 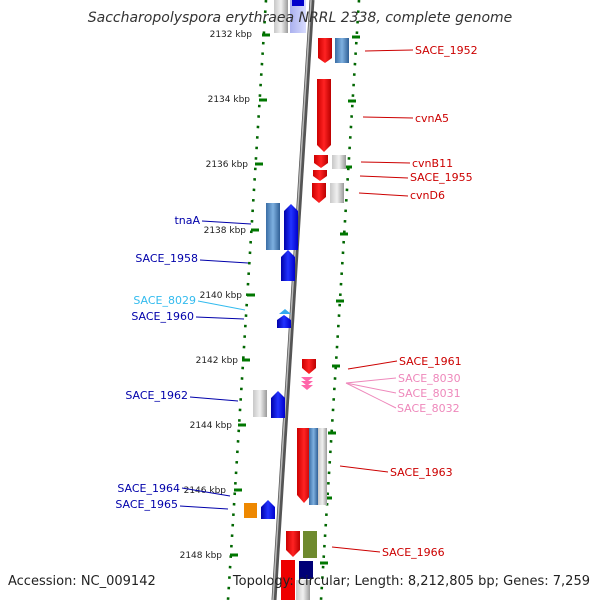 What do you see at coordinates (322, 466) in the screenshot?
I see `gene-SACE_1963-protein-b` at bounding box center [322, 466].